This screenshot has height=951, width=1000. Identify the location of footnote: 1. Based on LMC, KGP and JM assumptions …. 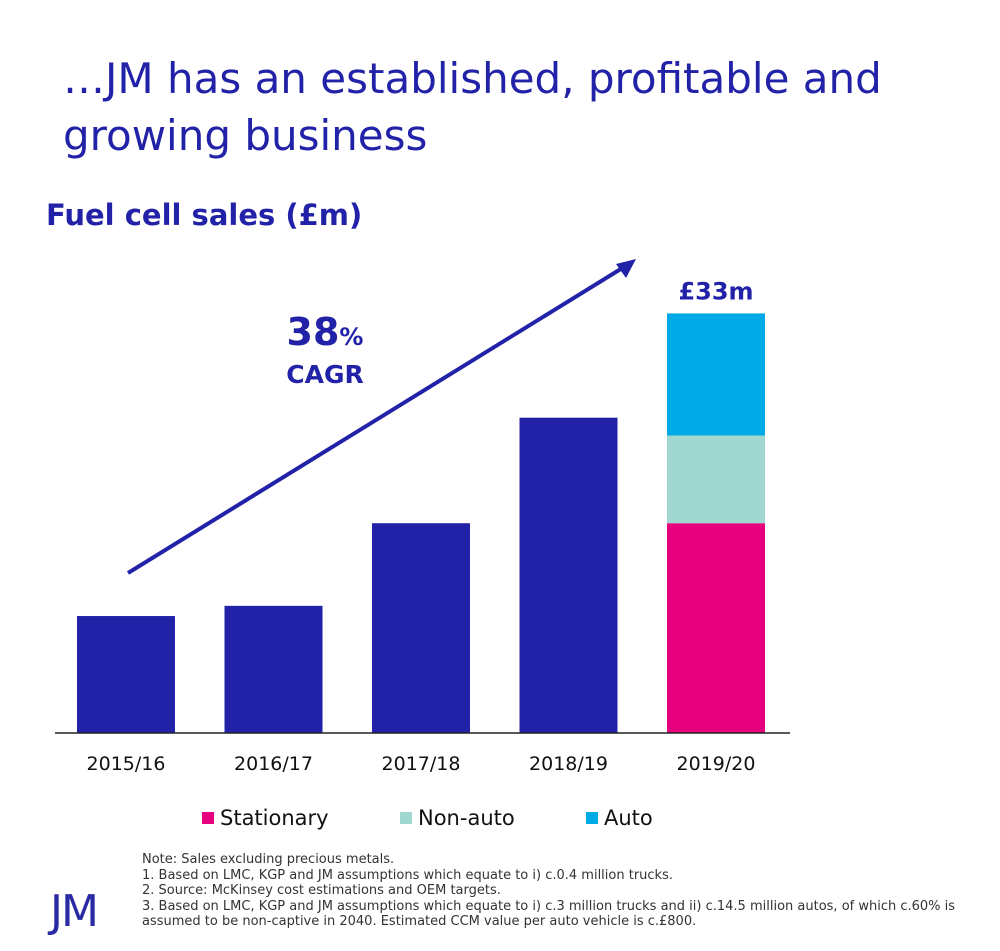
(407, 875).